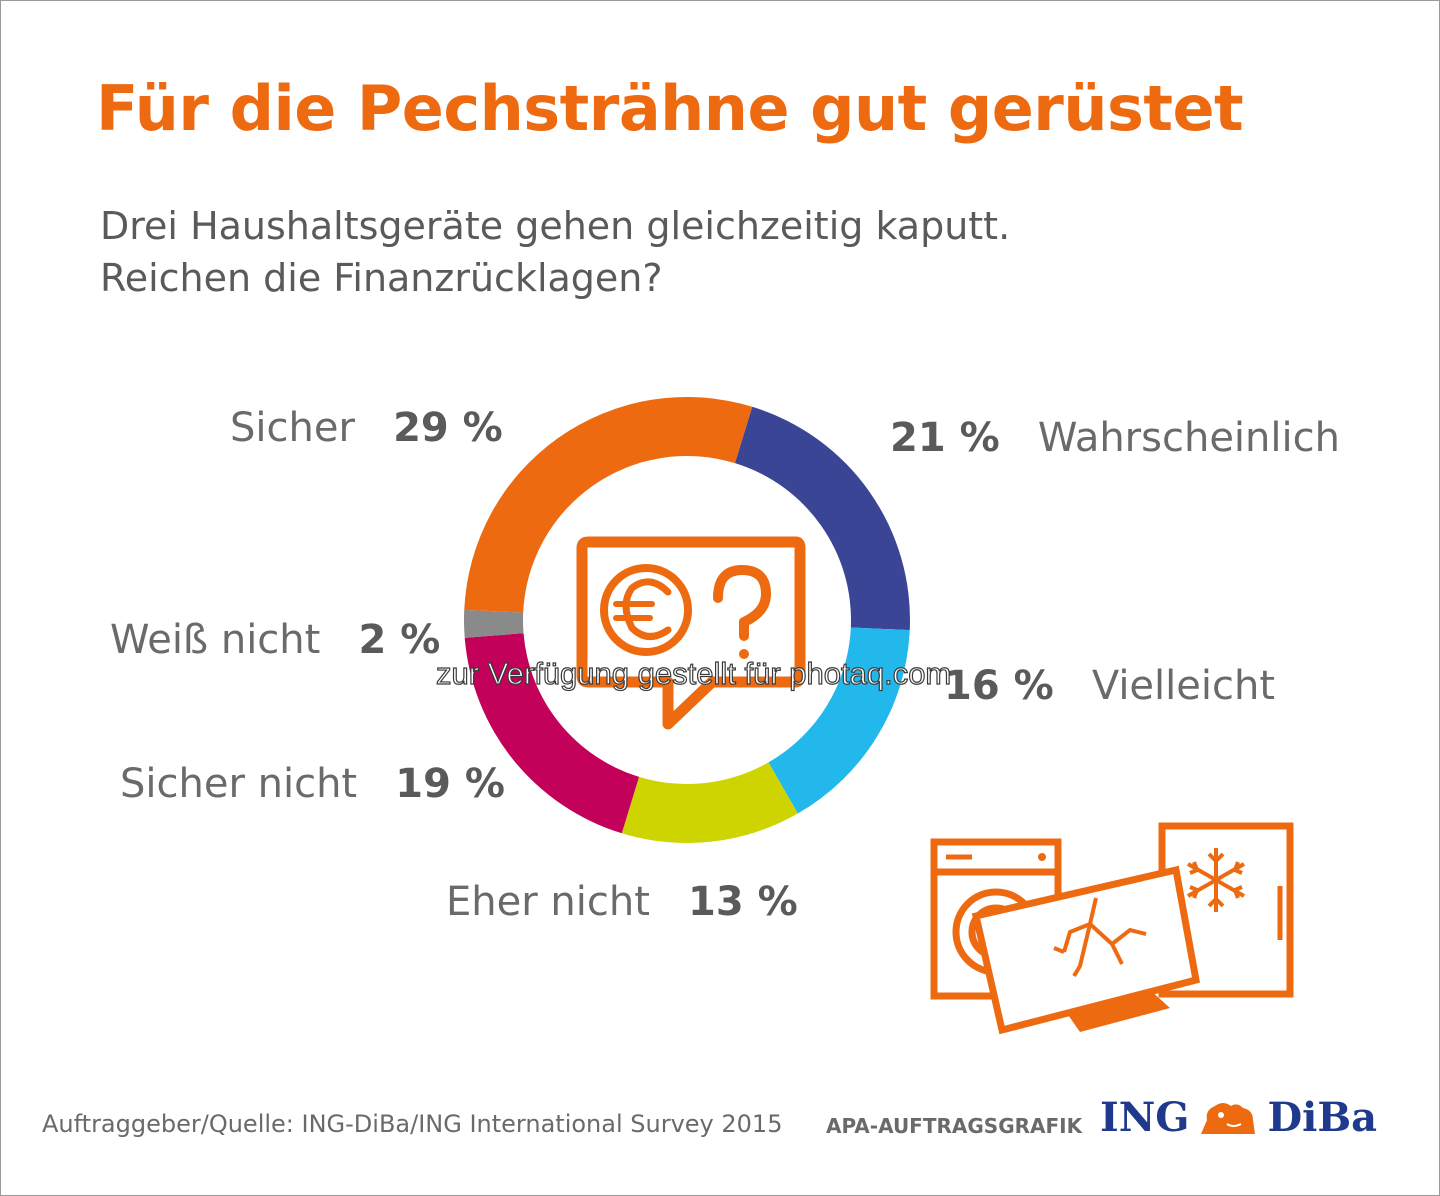 The width and height of the screenshot is (1440, 1196). What do you see at coordinates (1188, 438) in the screenshot?
I see `category-label: Wahrscheinlich` at bounding box center [1188, 438].